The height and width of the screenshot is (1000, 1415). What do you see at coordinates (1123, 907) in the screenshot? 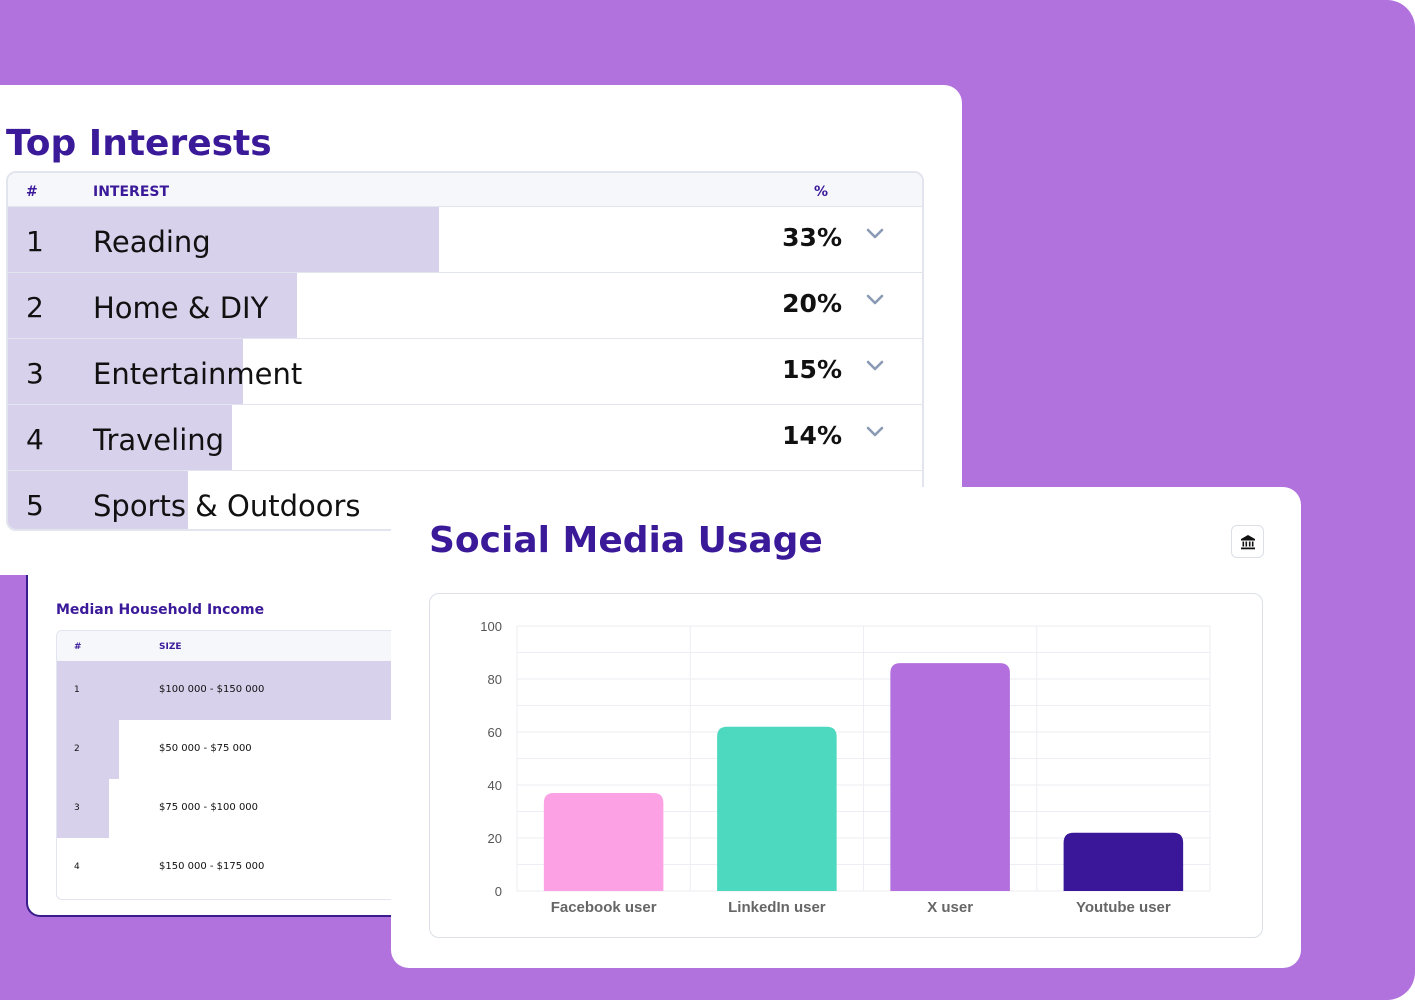
I see `x-tick-label: Youtube user` at bounding box center [1123, 907].